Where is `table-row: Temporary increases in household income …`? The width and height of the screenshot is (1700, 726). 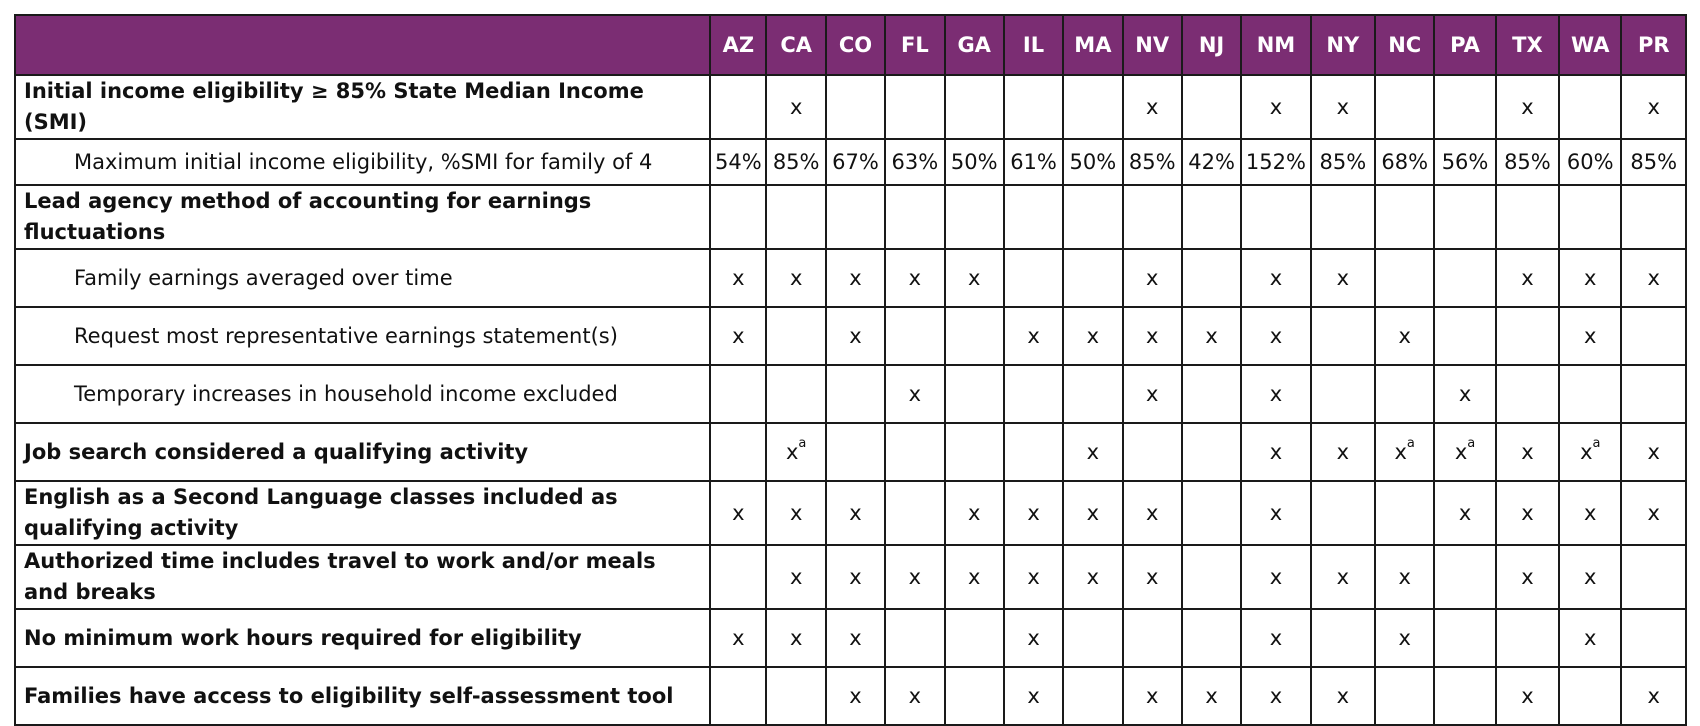 table-row: Temporary increases in household income … is located at coordinates (850, 394).